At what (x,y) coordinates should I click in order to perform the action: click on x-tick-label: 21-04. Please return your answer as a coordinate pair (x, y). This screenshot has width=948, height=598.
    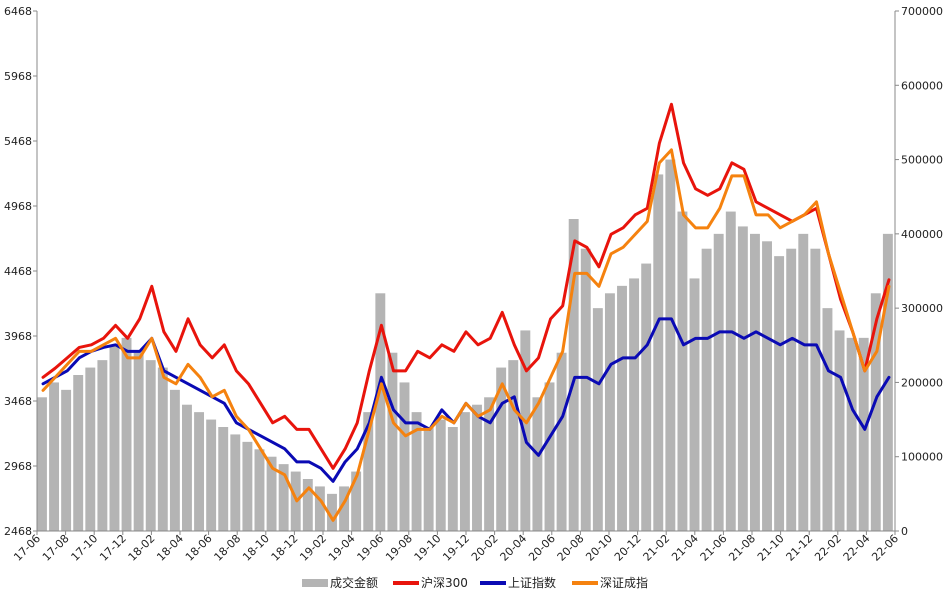
    Looking at the image, I should click on (685, 548).